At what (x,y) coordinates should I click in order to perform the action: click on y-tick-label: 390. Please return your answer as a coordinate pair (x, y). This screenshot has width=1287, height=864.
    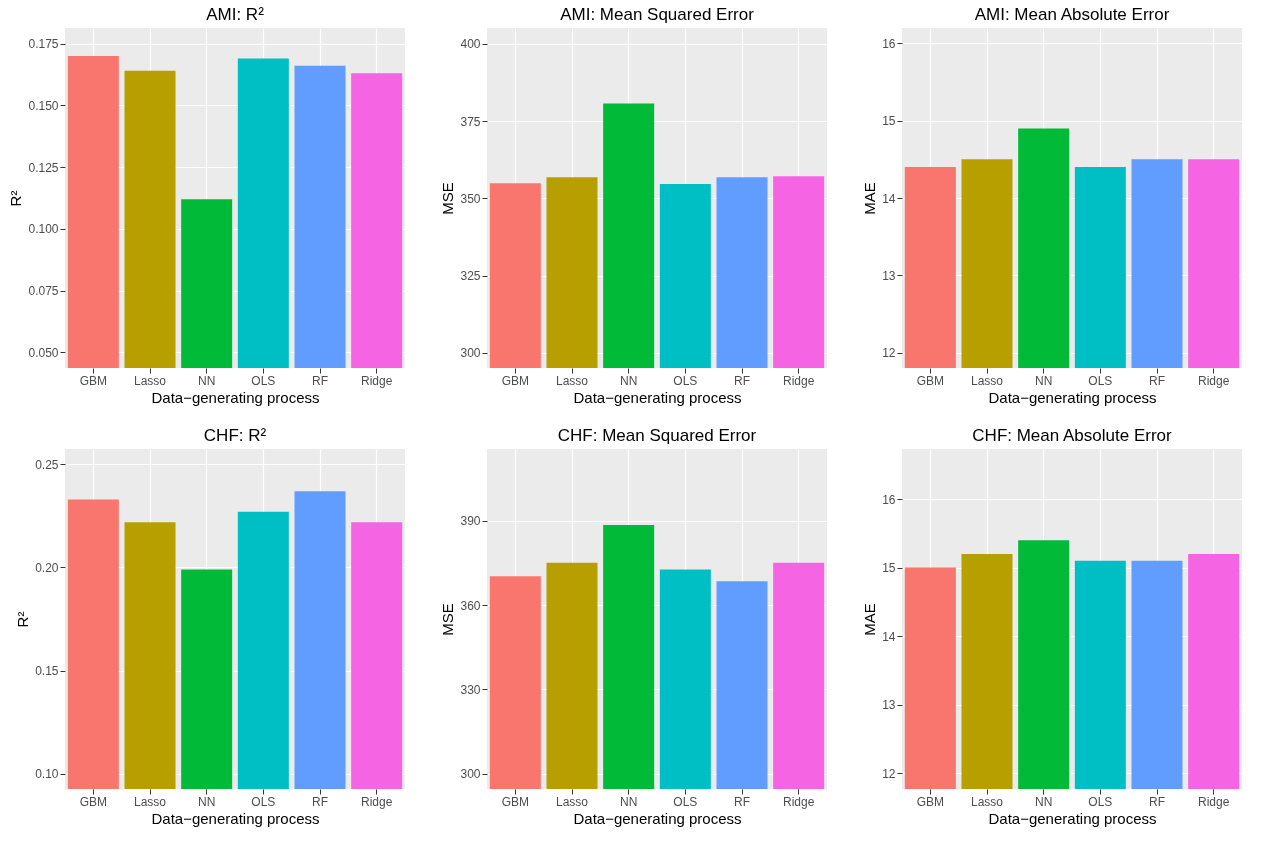
    Looking at the image, I should click on (470, 521).